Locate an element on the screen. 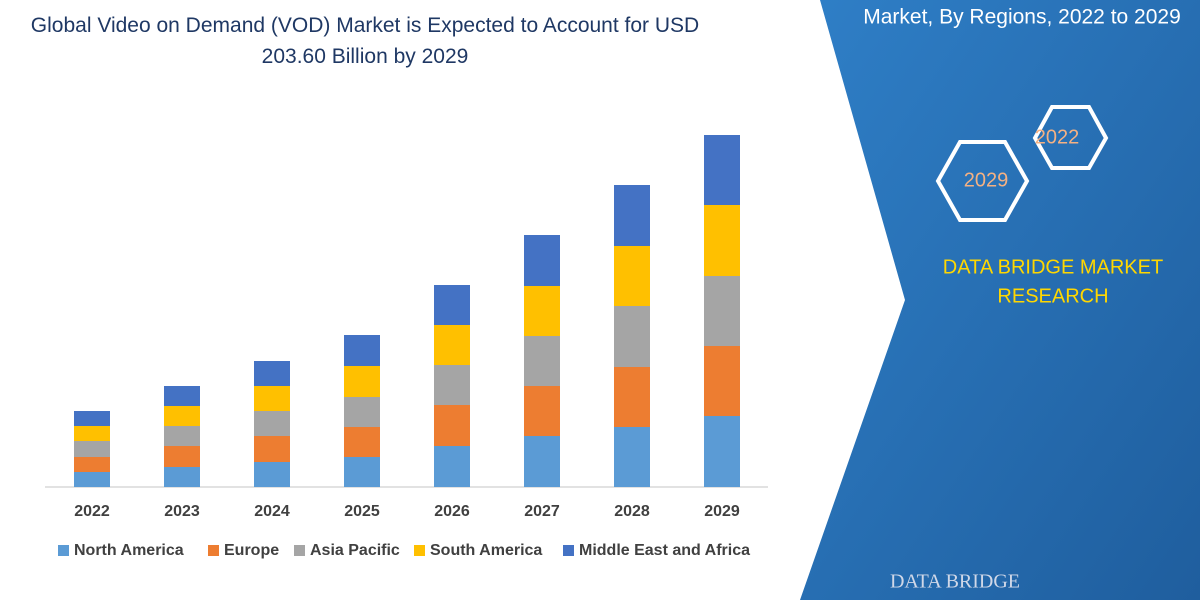  logo: DATA BRIDGE is located at coordinates (955, 582).